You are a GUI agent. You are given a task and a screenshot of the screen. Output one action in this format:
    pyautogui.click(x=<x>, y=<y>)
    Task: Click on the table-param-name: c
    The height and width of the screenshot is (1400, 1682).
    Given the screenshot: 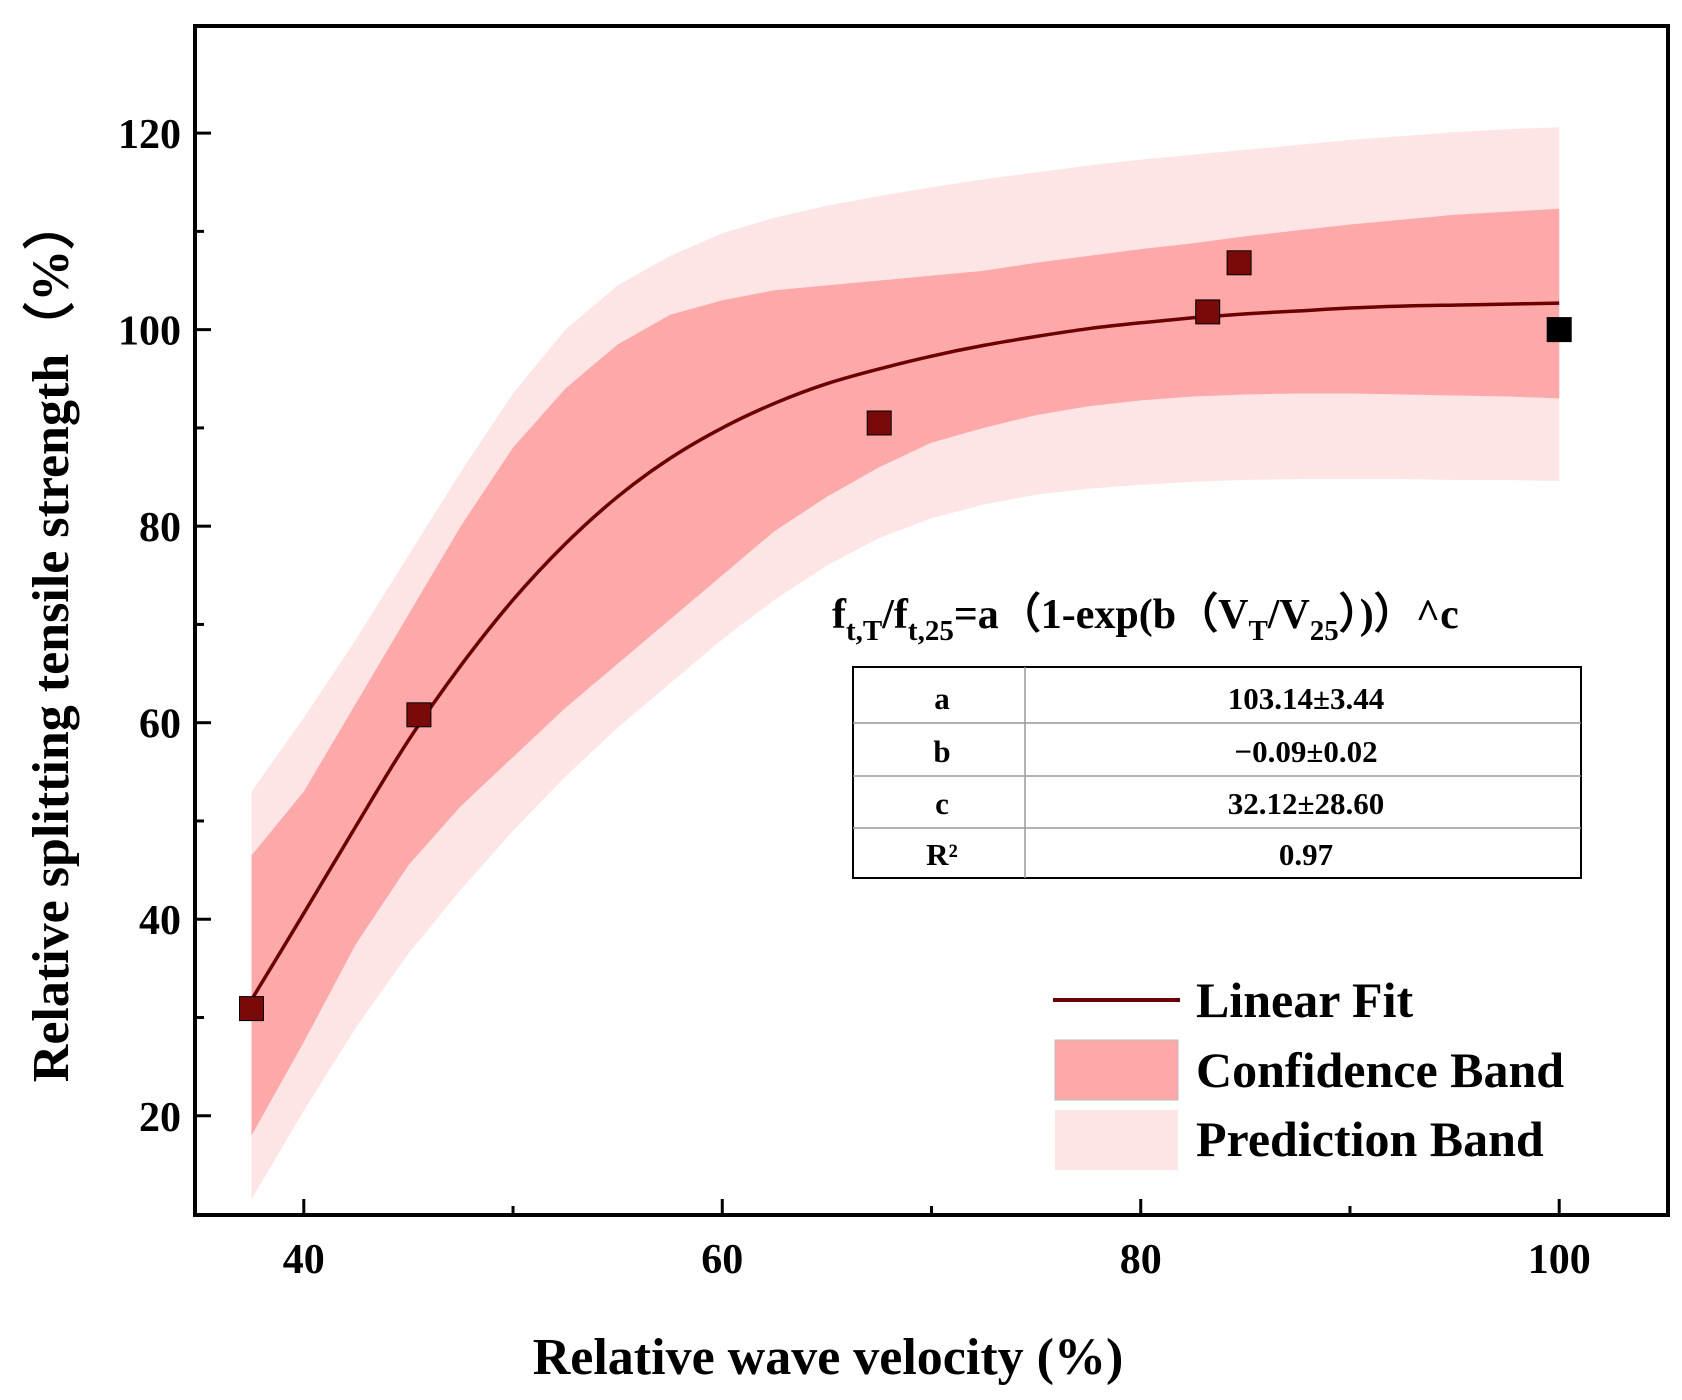 What is the action you would take?
    pyautogui.click(x=942, y=803)
    